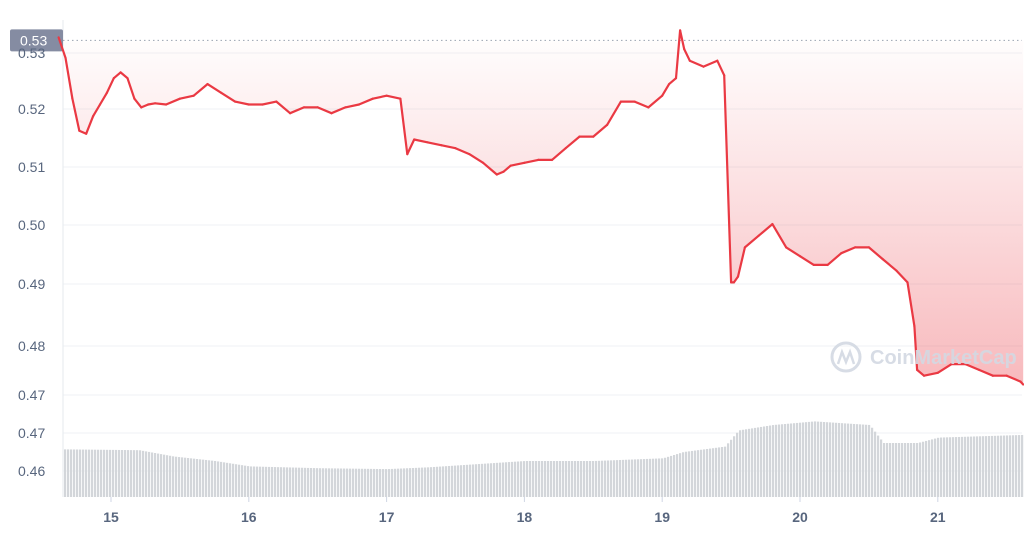 The image size is (1024, 533). I want to click on volume-bars, so click(544, 459).